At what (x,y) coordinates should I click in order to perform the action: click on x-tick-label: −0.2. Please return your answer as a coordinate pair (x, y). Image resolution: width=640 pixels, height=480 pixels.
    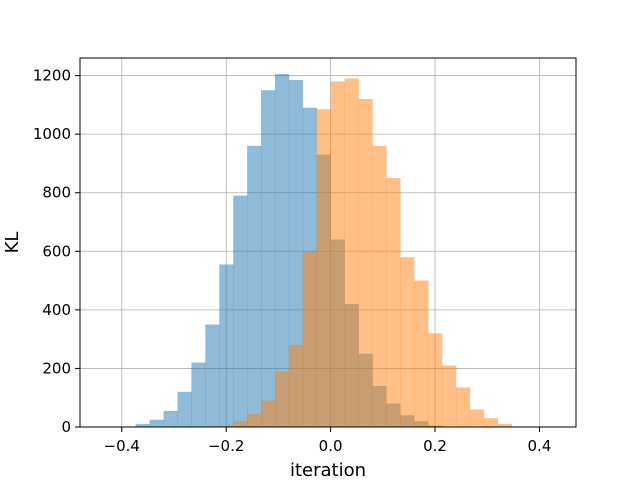
    Looking at the image, I should click on (226, 446).